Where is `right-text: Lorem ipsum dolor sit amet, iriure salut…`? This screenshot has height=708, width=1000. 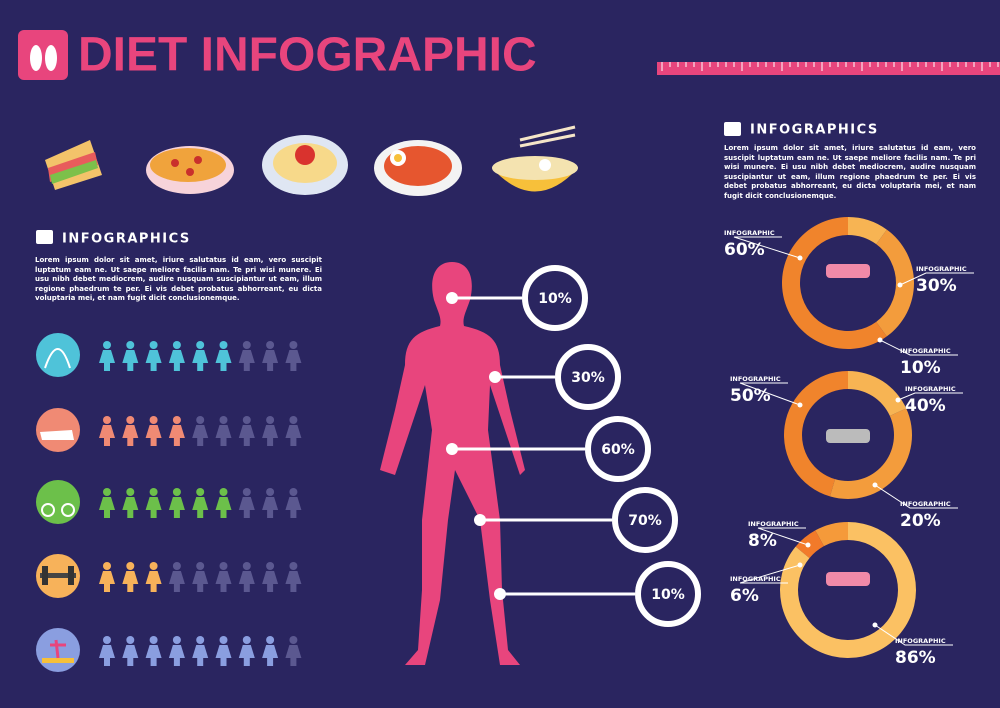 right-text: Lorem ipsum dolor sit amet, iriure salut… is located at coordinates (850, 172).